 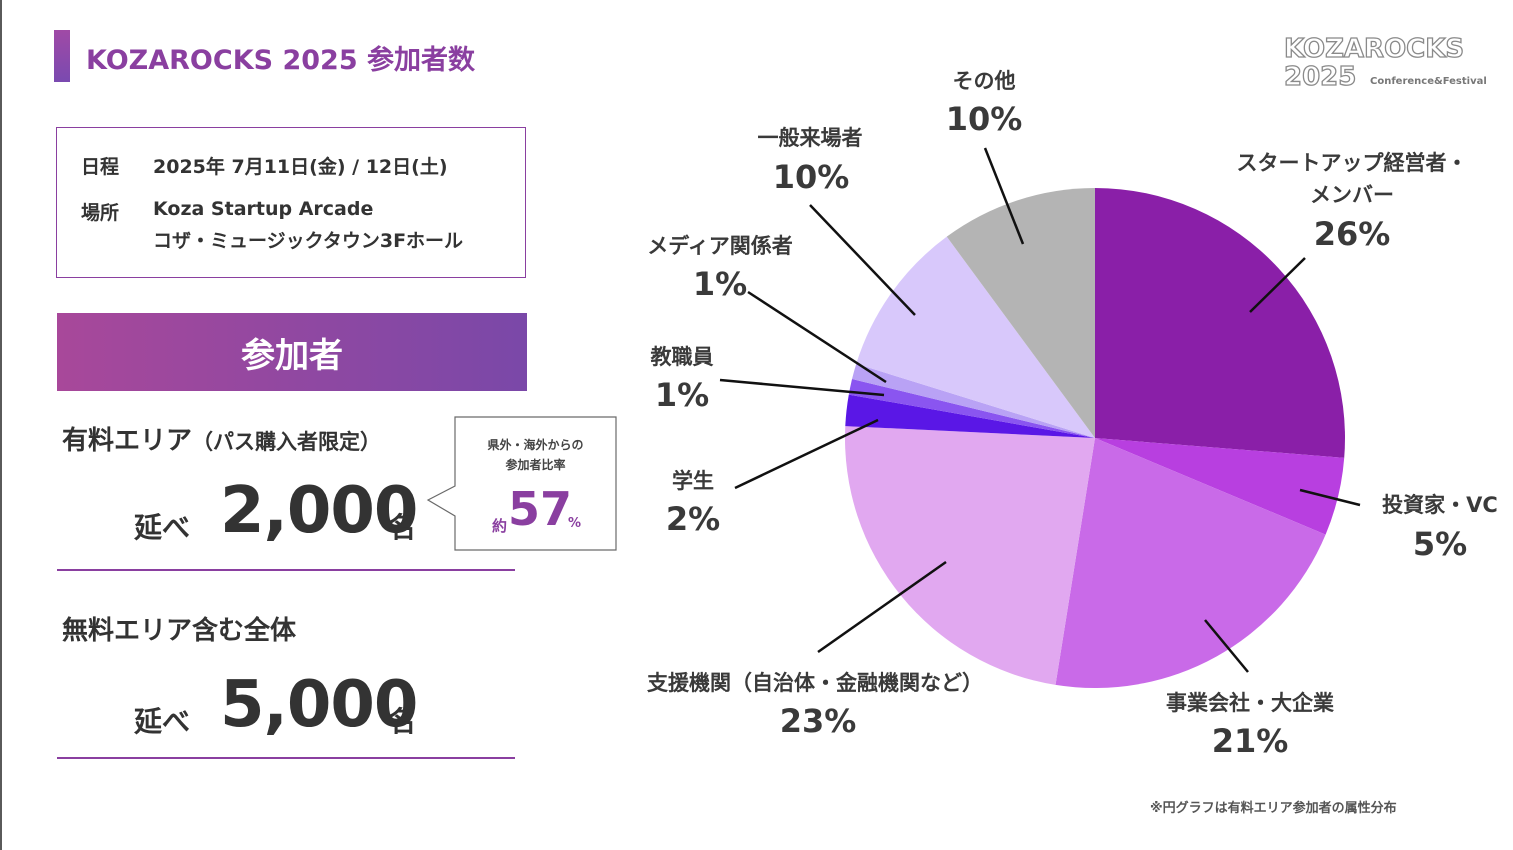 What do you see at coordinates (1352, 195) in the screenshot?
I see `slice-label: メンバー` at bounding box center [1352, 195].